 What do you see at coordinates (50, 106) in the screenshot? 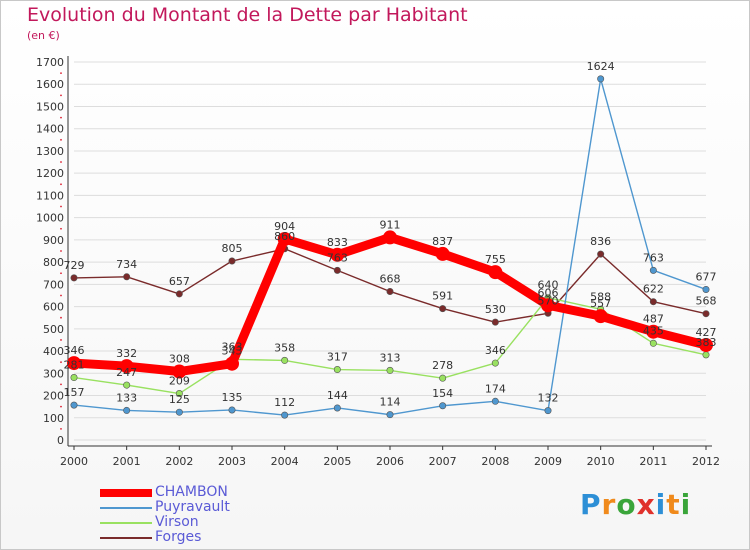
I see `y-tick-label: 1500` at bounding box center [50, 106].